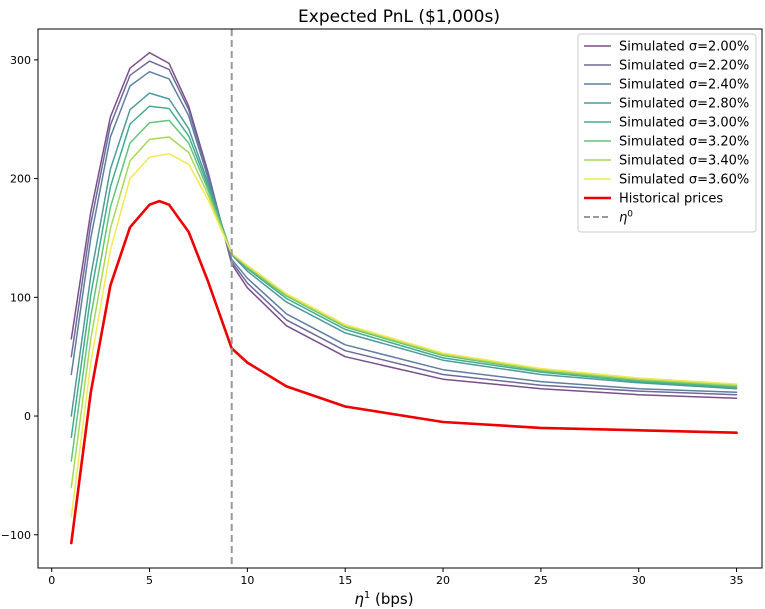 The width and height of the screenshot is (765, 609). What do you see at coordinates (391, 599) in the screenshot?
I see `x-axis-label-unit: (bps)` at bounding box center [391, 599].